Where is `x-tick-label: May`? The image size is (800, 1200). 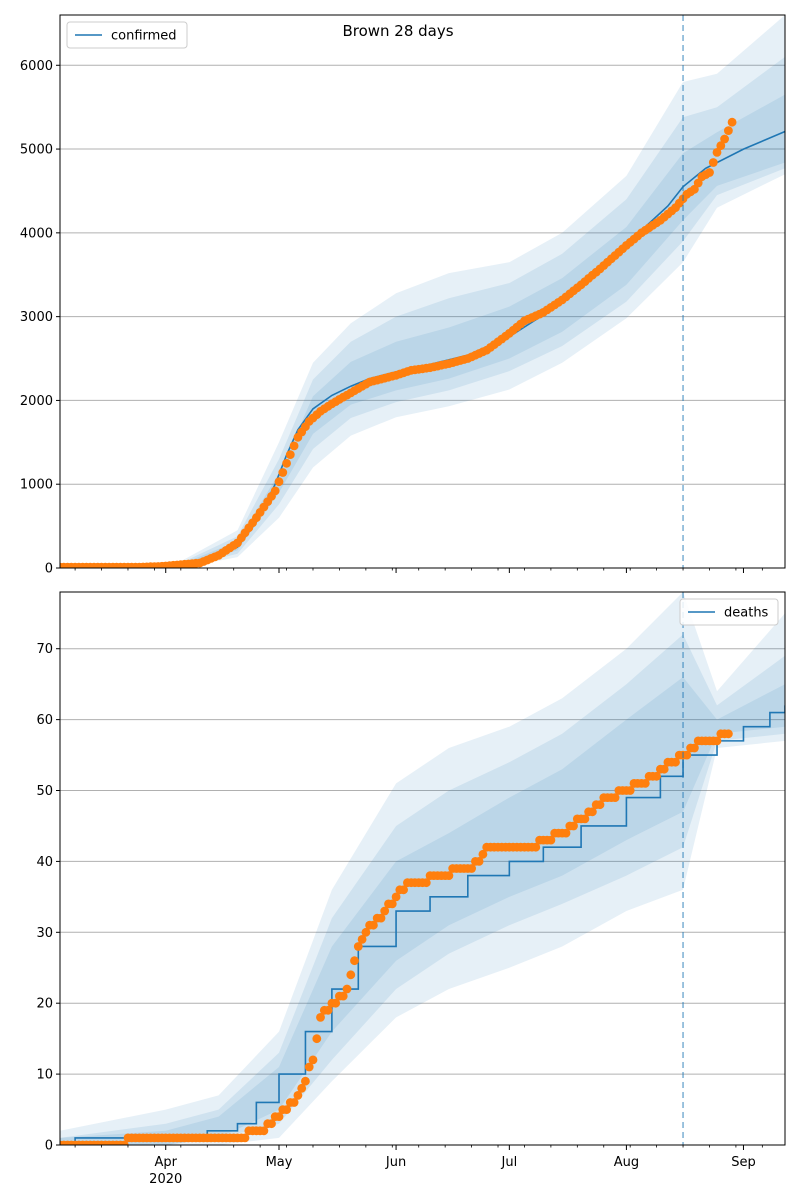
x-tick-label: May is located at coordinates (279, 1162).